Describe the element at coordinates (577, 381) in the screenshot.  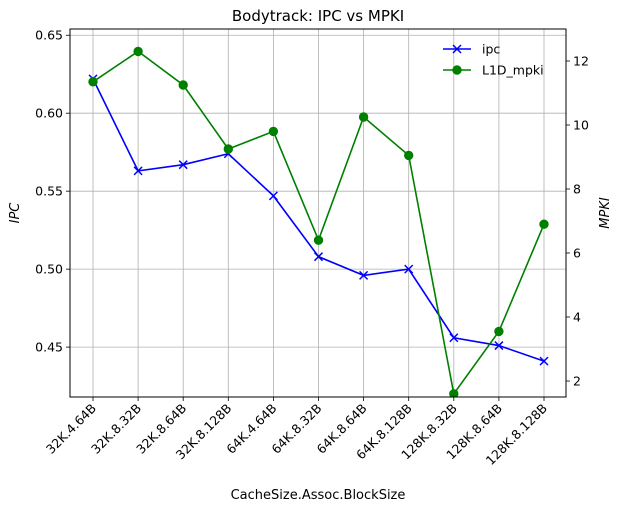
I see `y-right-tick-label: 2` at that location.